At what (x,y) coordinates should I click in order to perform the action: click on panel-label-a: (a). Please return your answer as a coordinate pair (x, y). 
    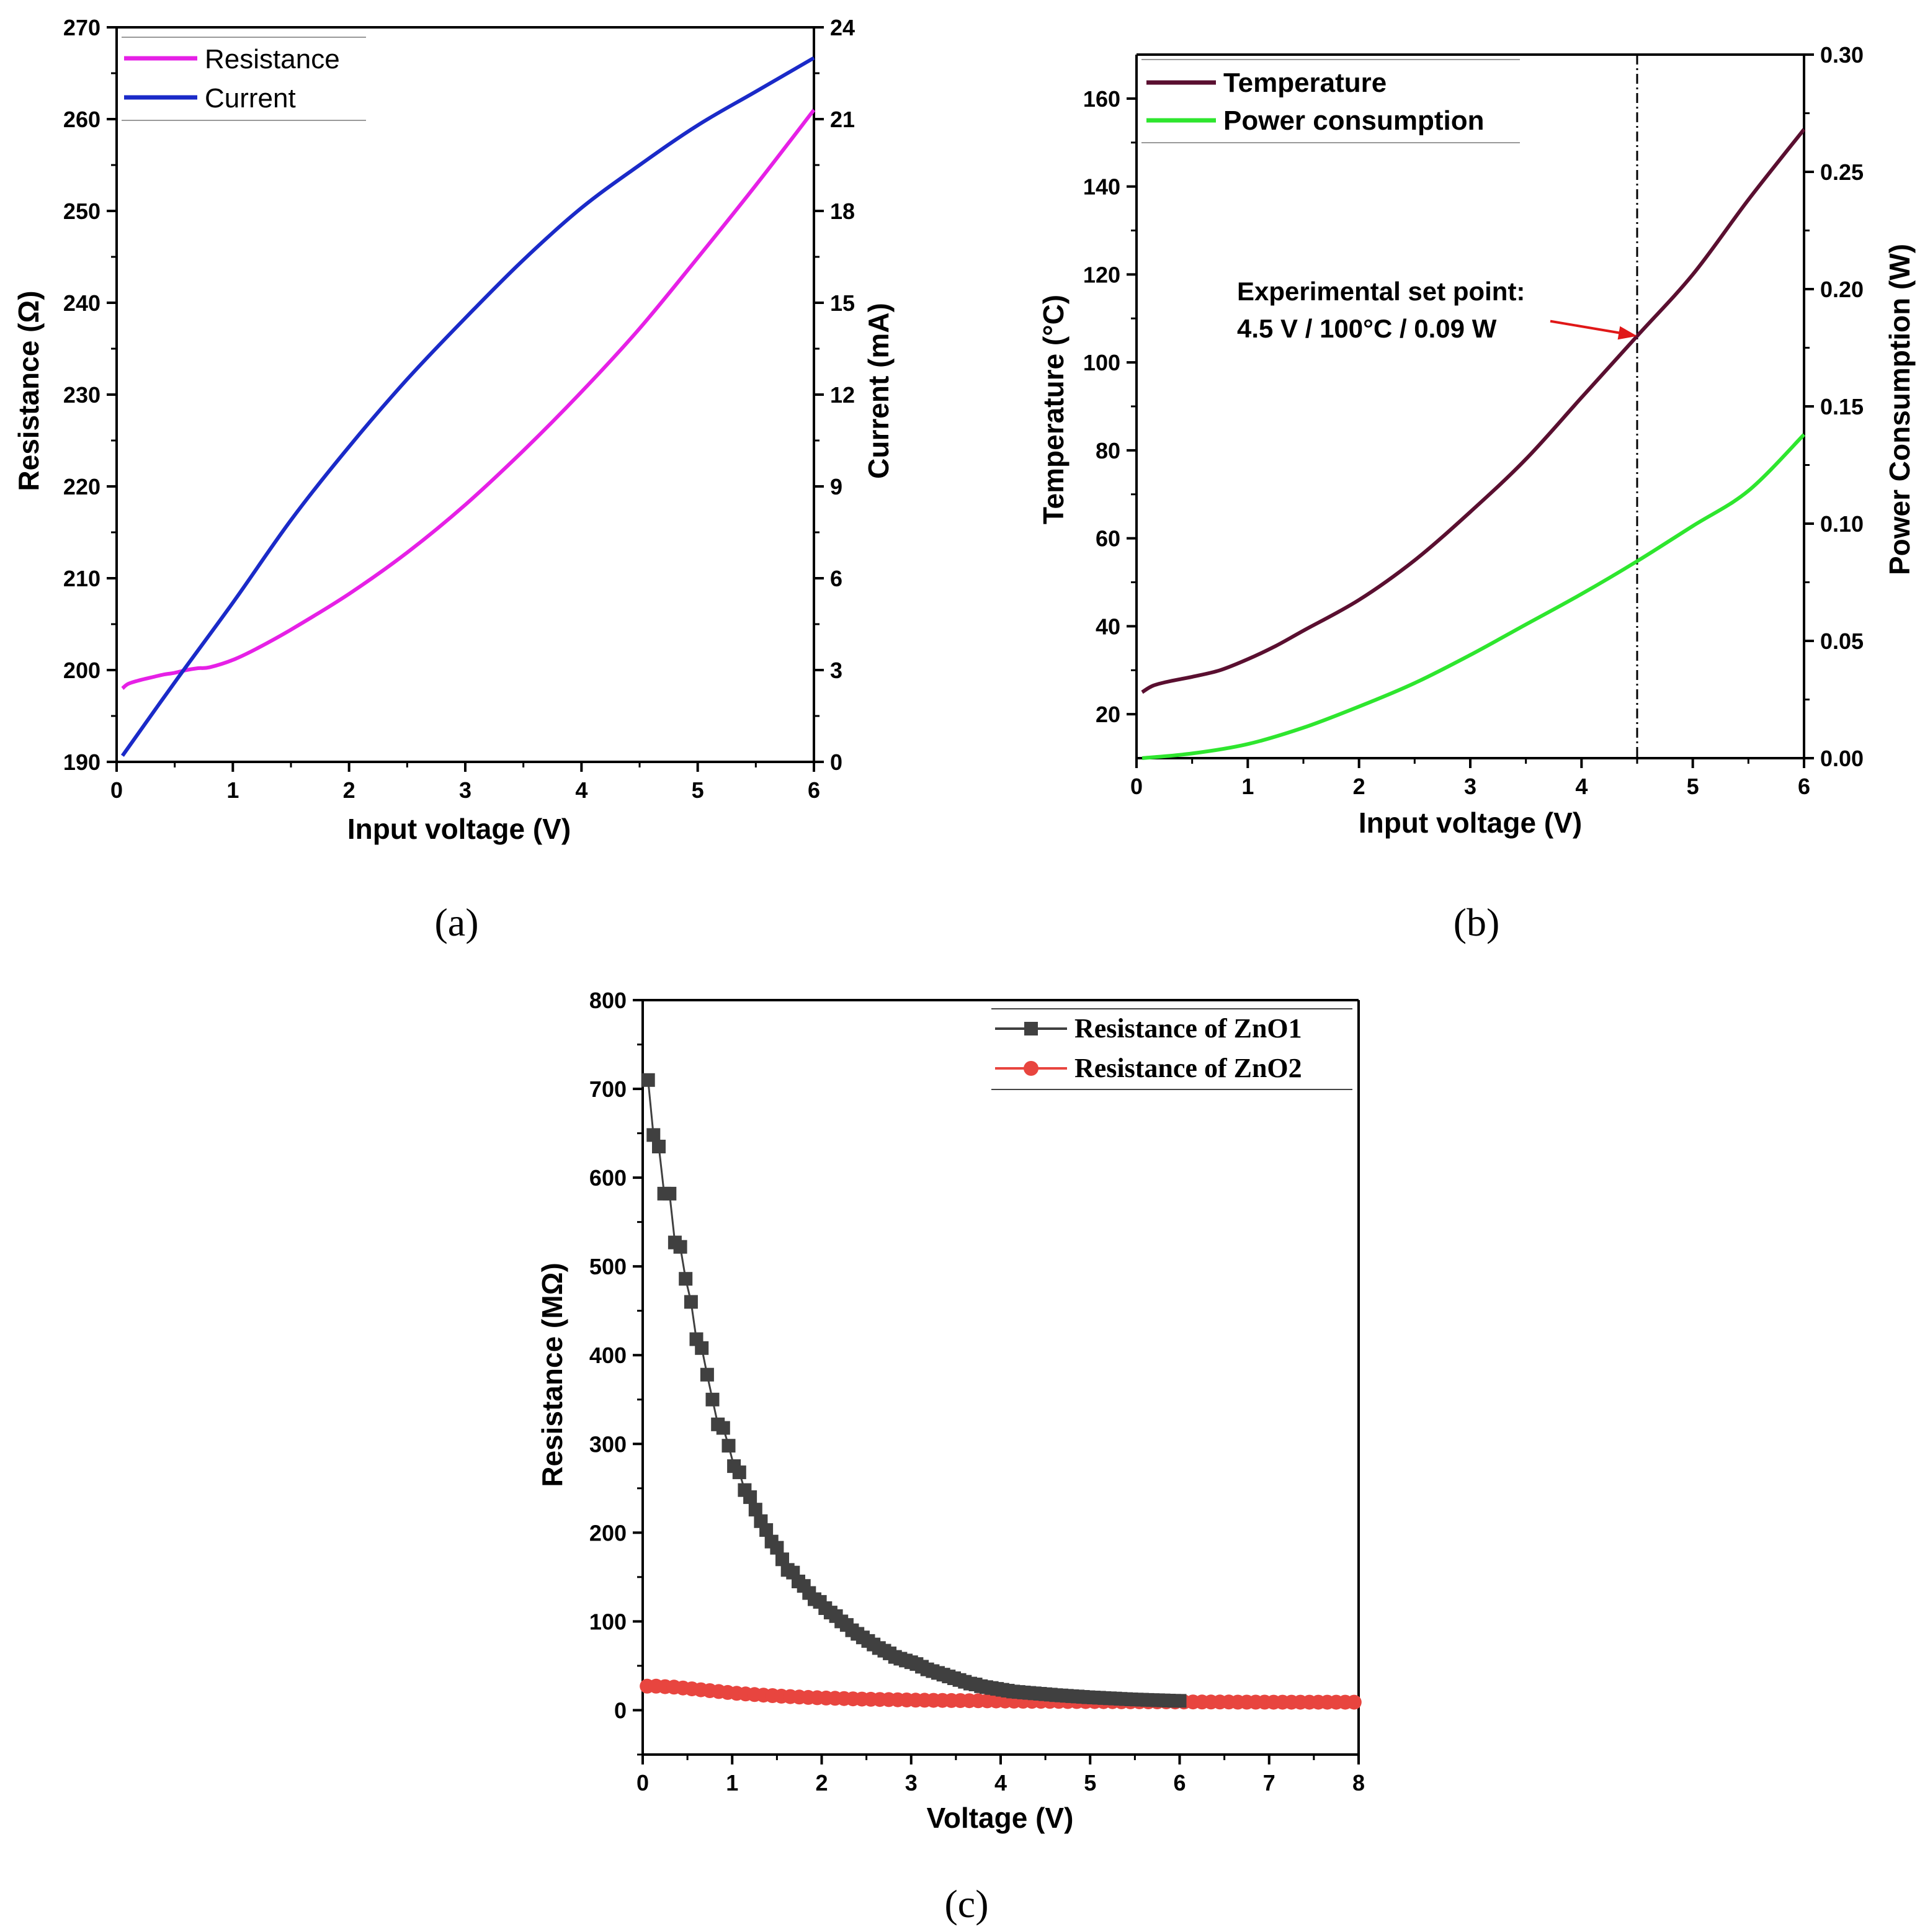
    Looking at the image, I should click on (456, 922).